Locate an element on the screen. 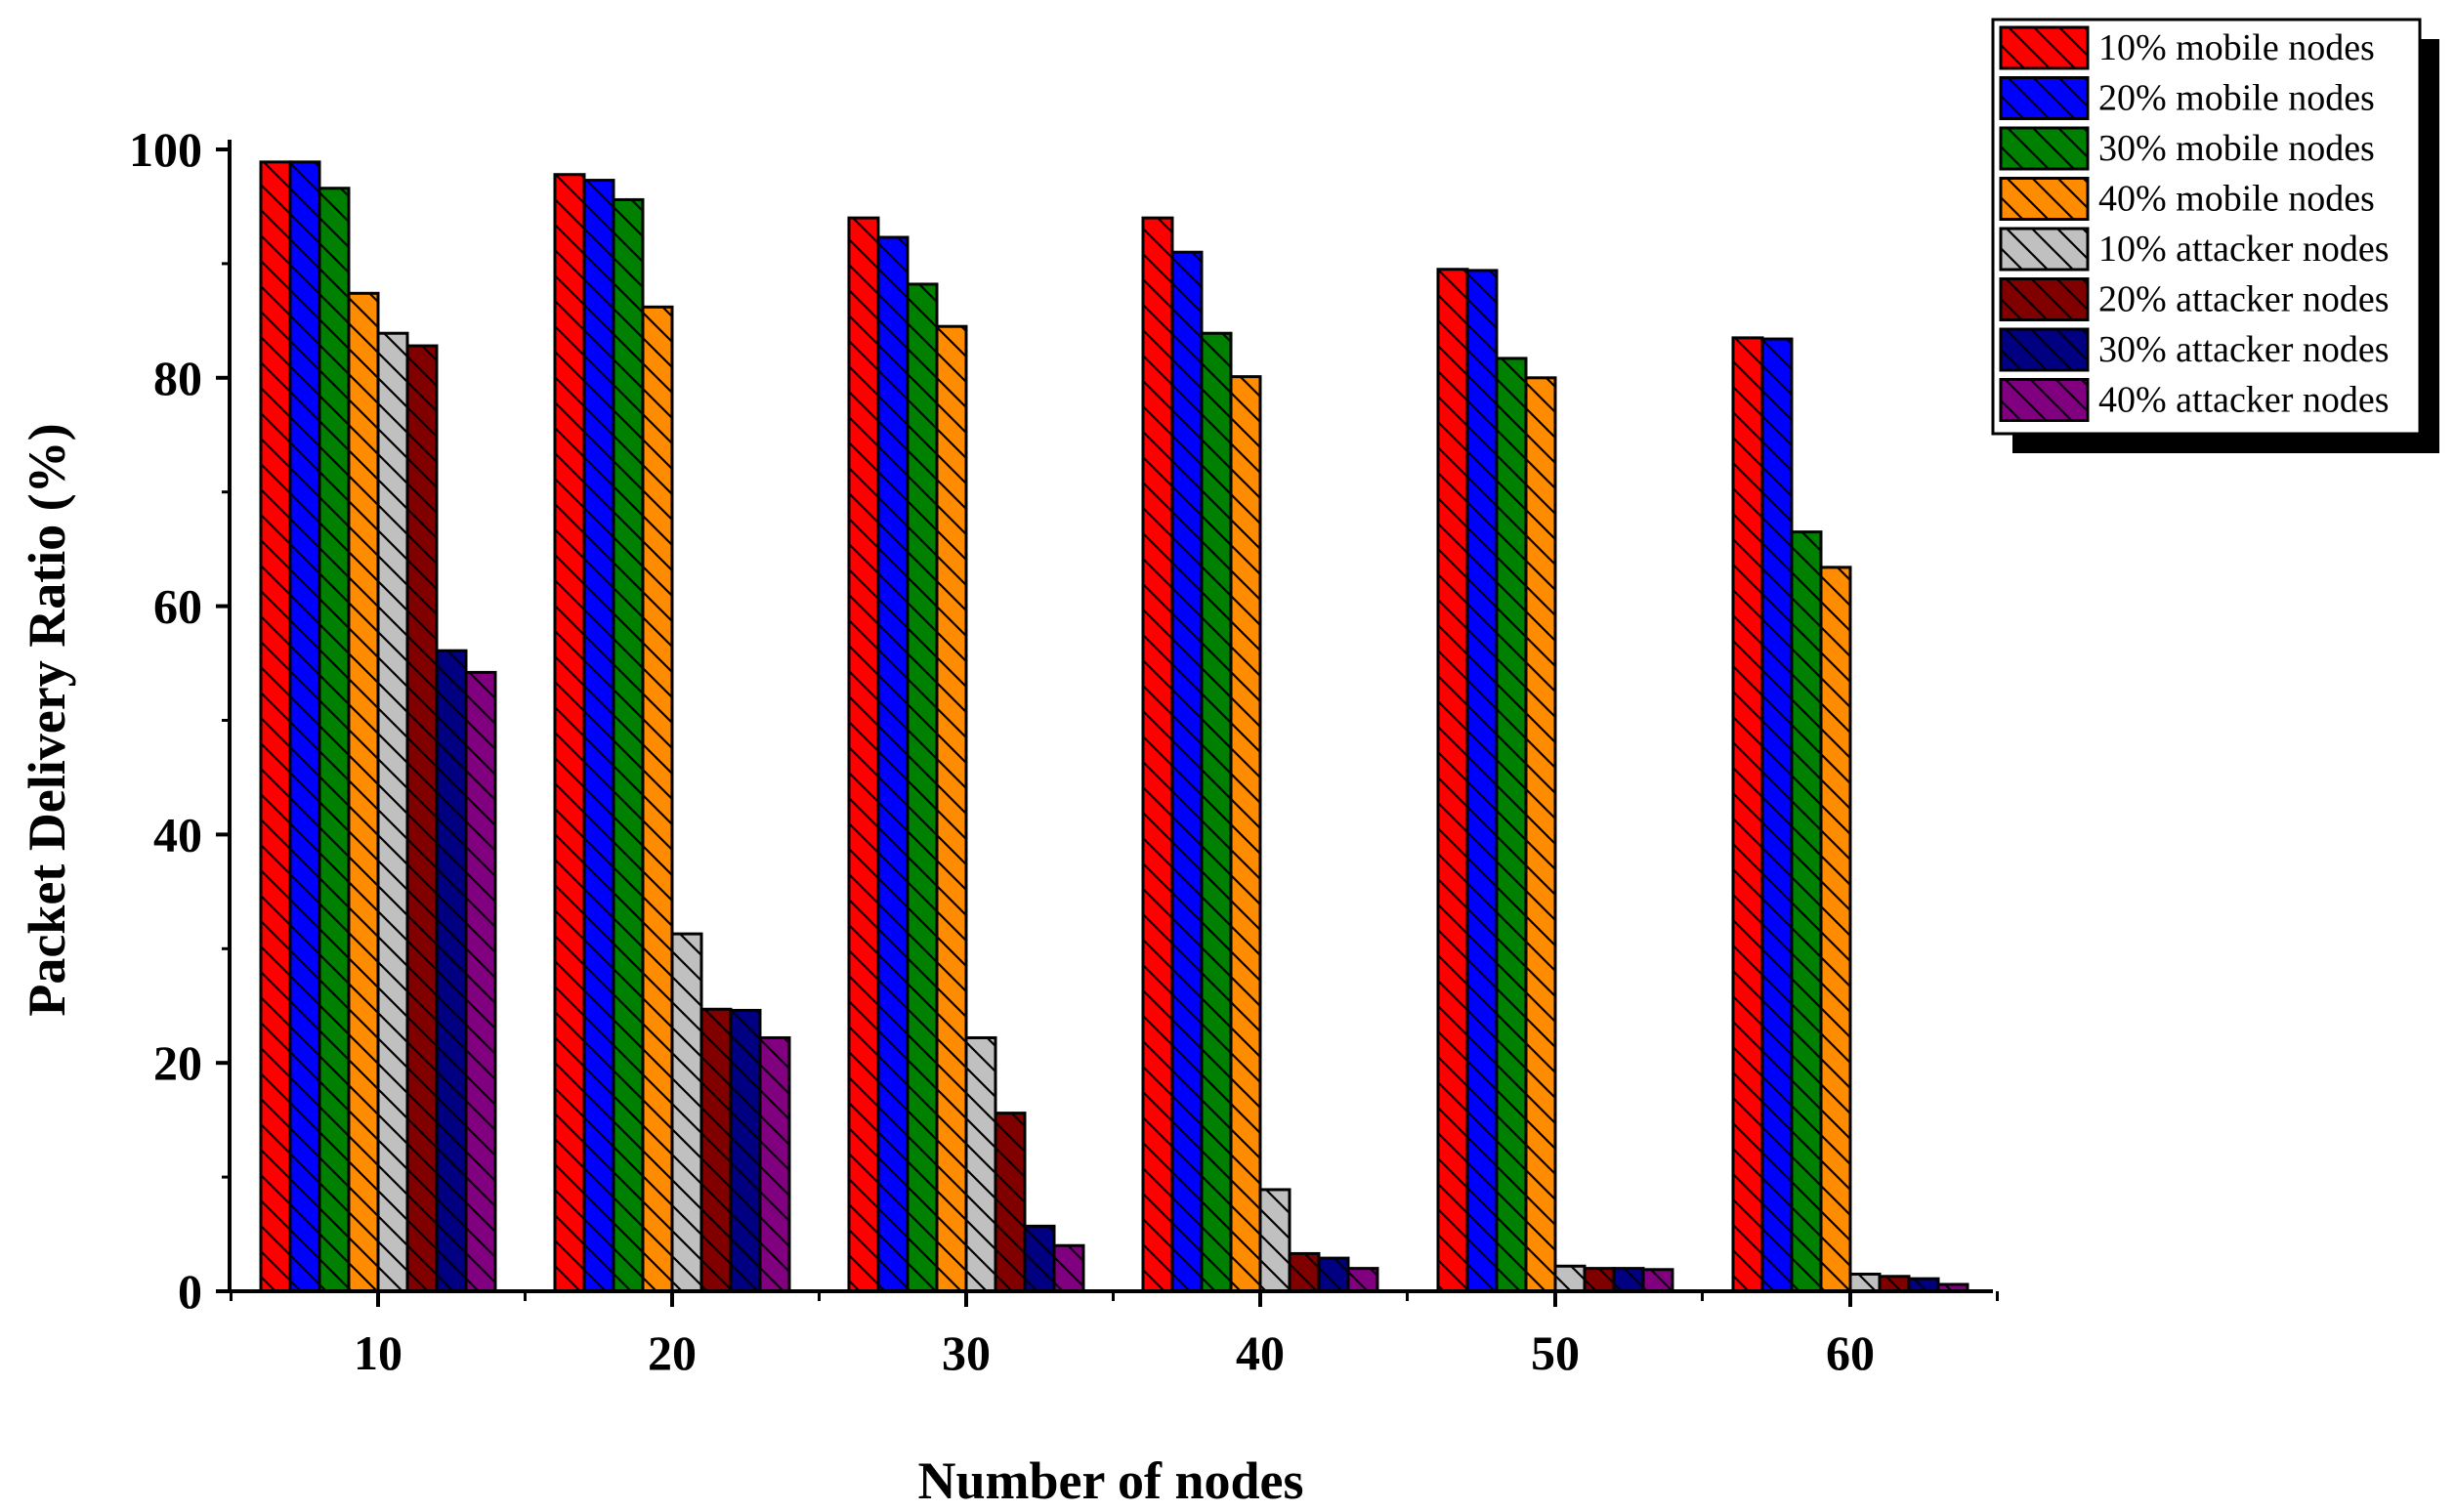 Image resolution: width=2455 pixels, height=1512 pixels. y-tick-label: 60 is located at coordinates (177, 606).